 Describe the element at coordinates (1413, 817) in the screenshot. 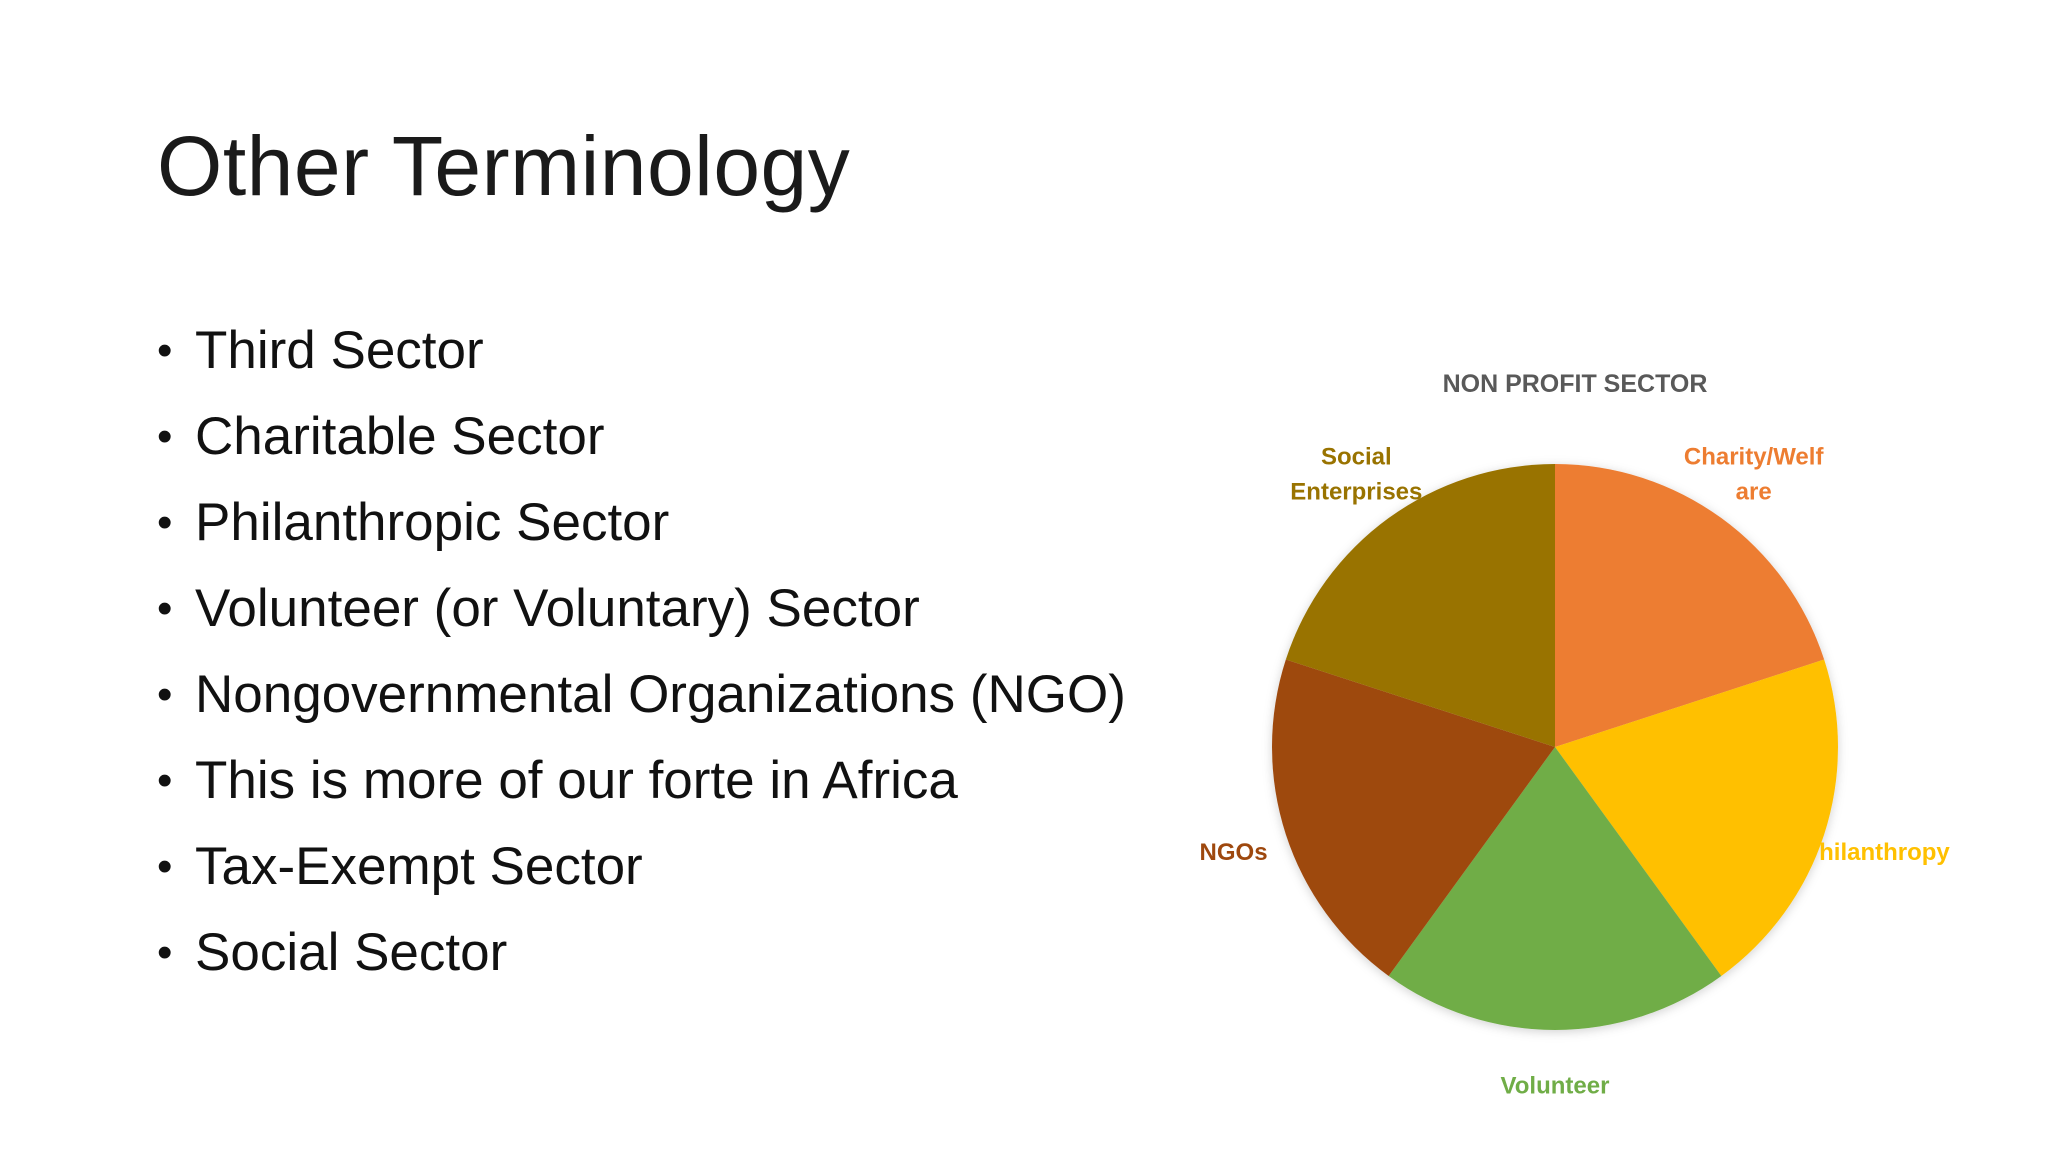

I see `pie-slice-ngos` at that location.